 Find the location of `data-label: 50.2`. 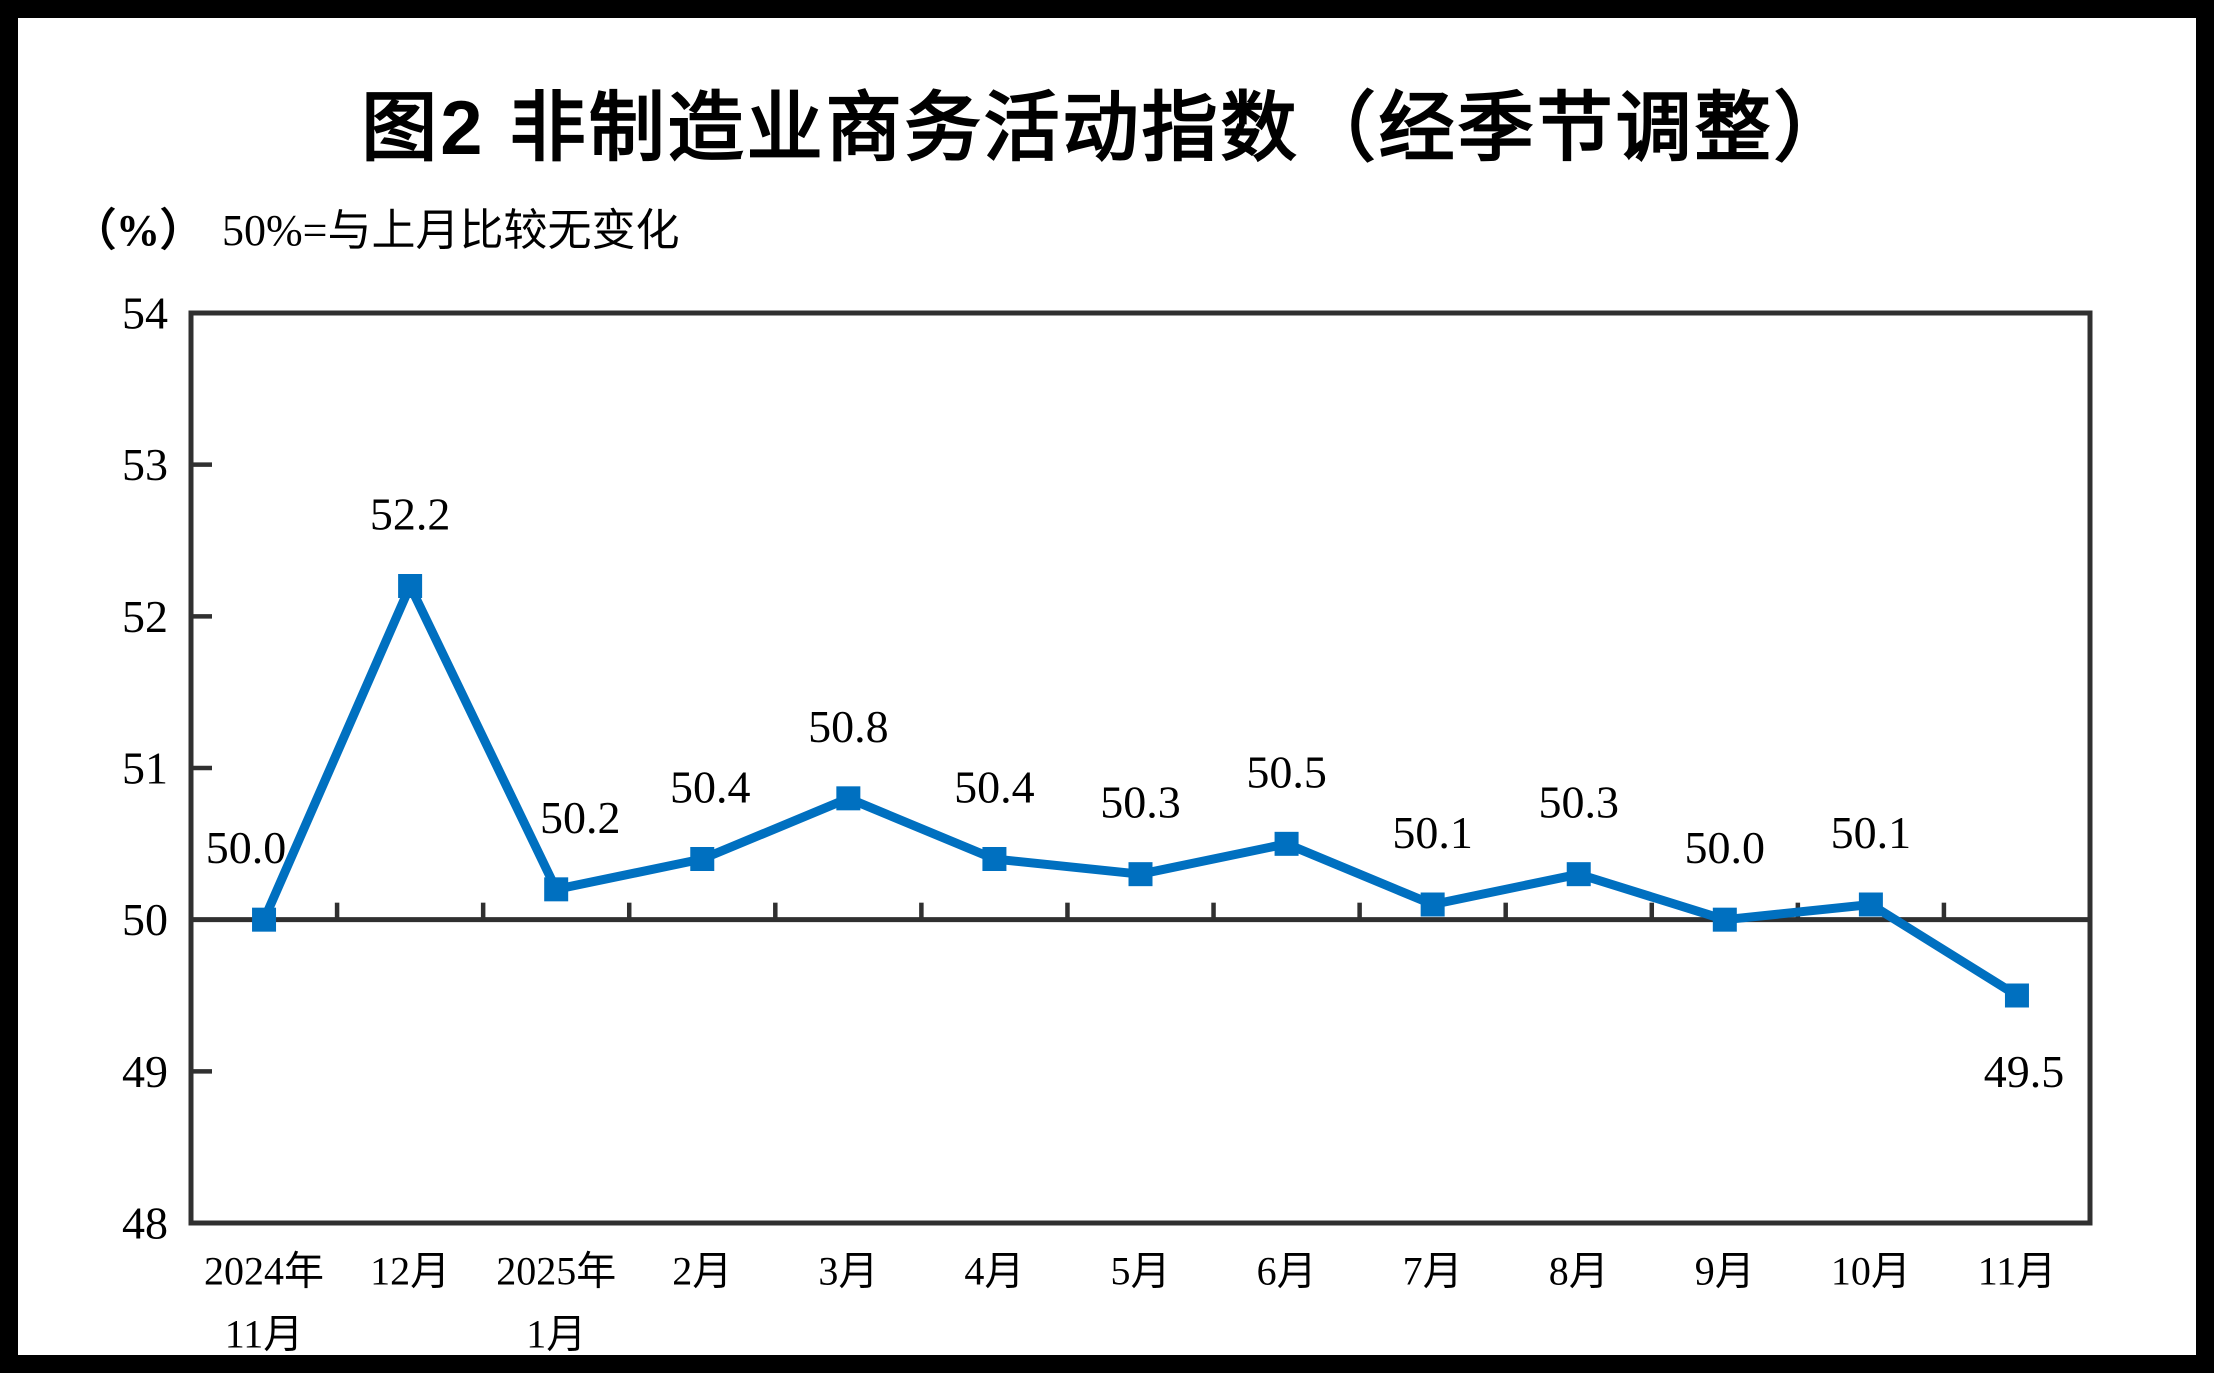

data-label: 50.2 is located at coordinates (580, 817).